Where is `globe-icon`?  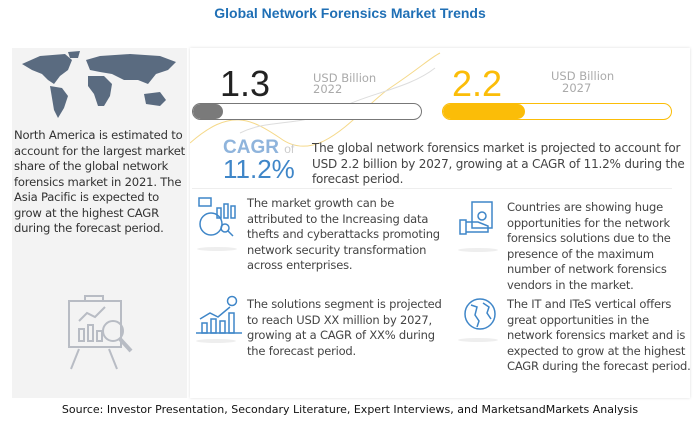 globe-icon is located at coordinates (480, 314).